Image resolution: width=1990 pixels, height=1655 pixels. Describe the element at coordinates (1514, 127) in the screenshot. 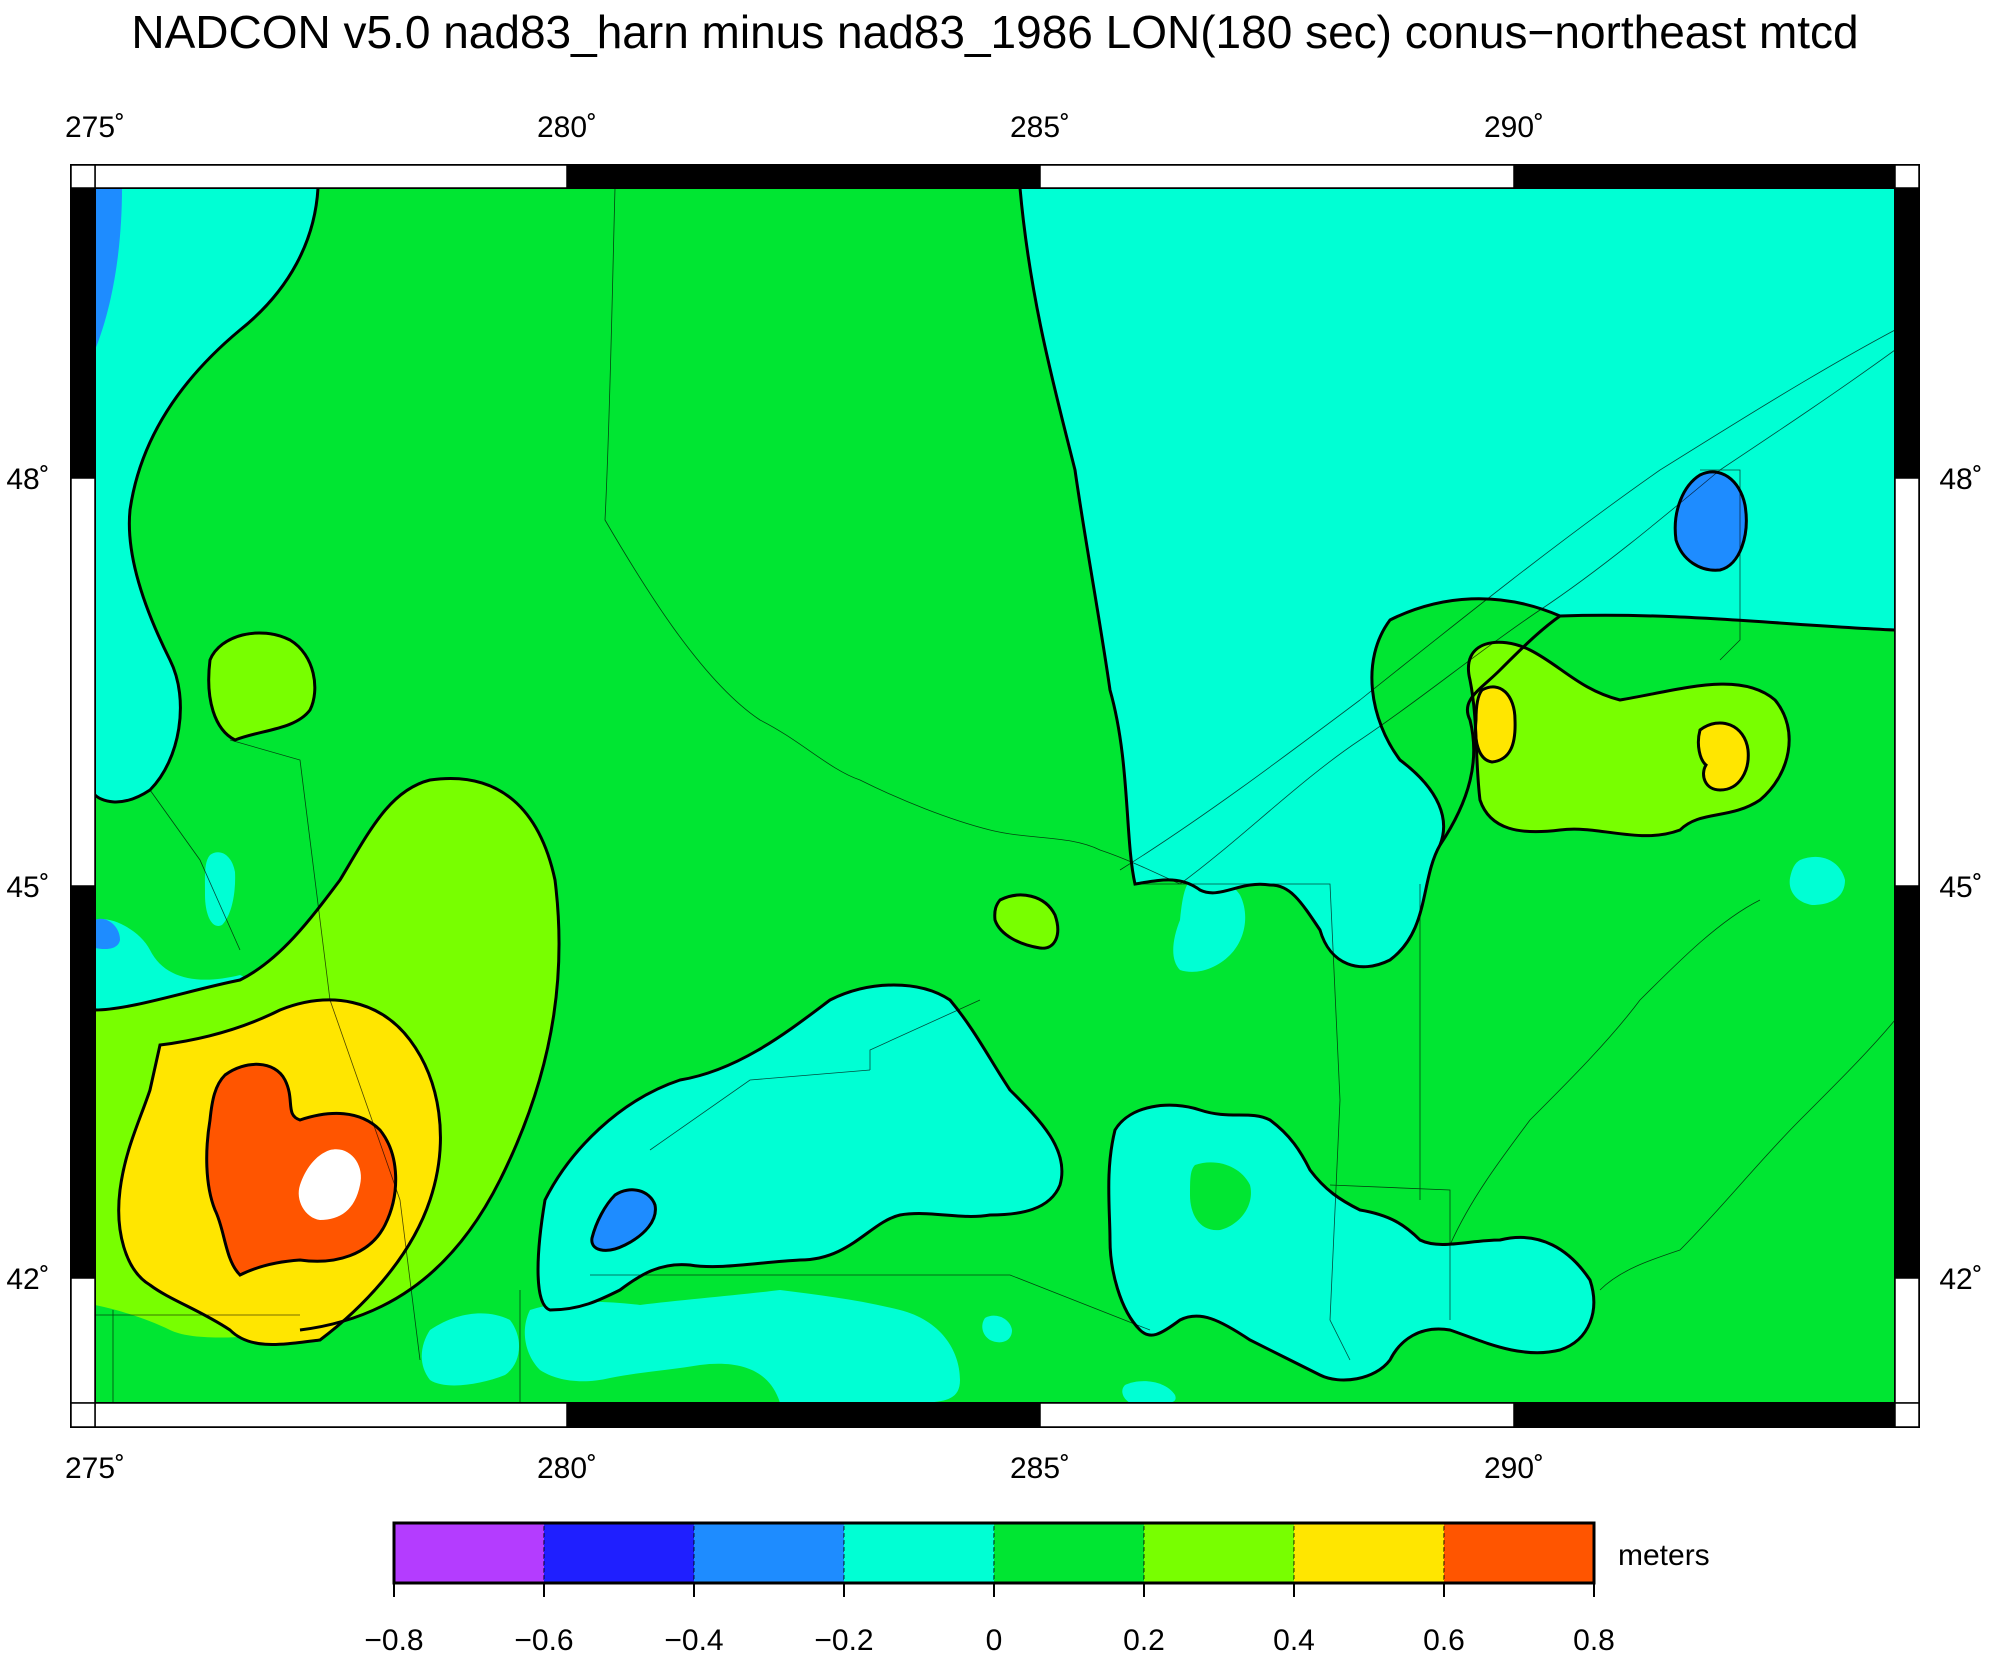

I see `lon-label-290-top: 290˚` at that location.